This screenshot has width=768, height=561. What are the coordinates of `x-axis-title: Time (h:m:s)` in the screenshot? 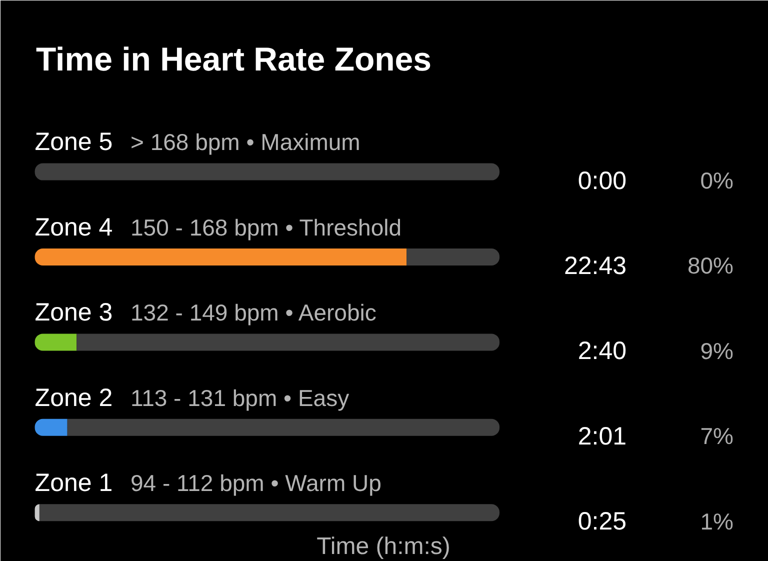 It's located at (383, 546).